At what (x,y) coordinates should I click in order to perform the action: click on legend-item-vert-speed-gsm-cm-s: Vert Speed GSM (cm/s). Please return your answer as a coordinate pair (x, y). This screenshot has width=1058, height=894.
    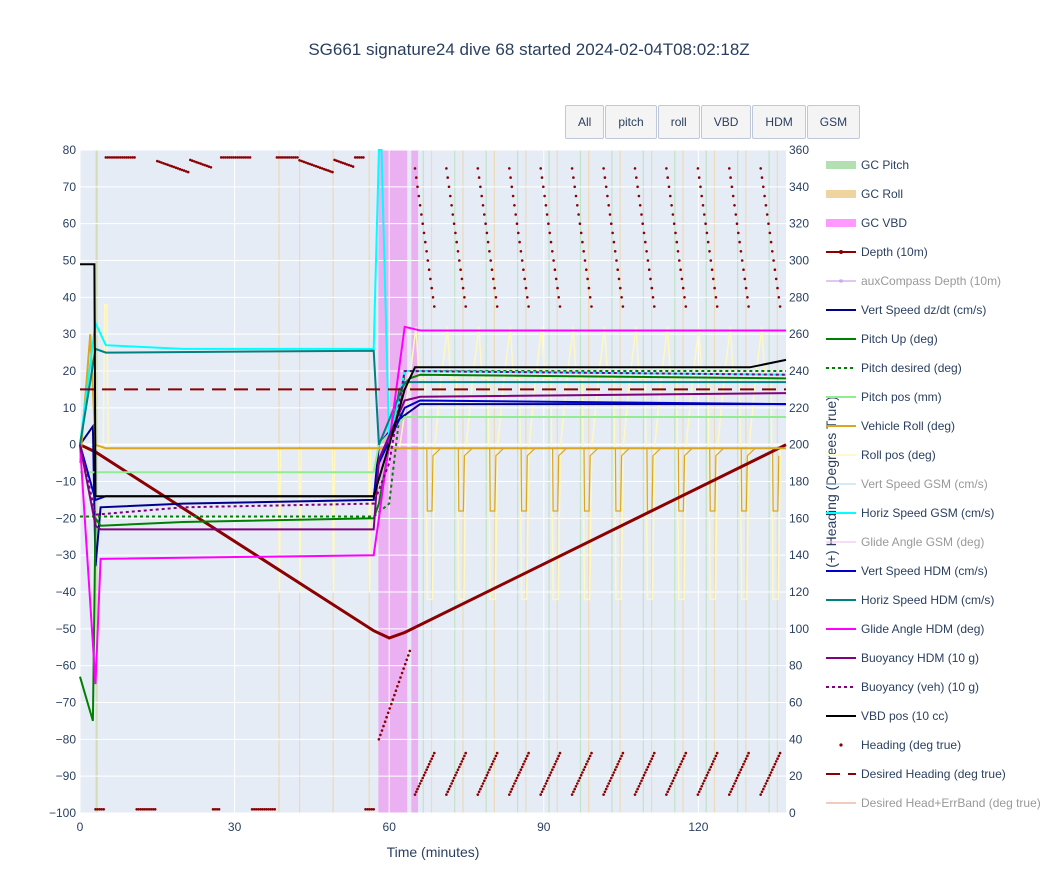
    Looking at the image, I should click on (907, 484).